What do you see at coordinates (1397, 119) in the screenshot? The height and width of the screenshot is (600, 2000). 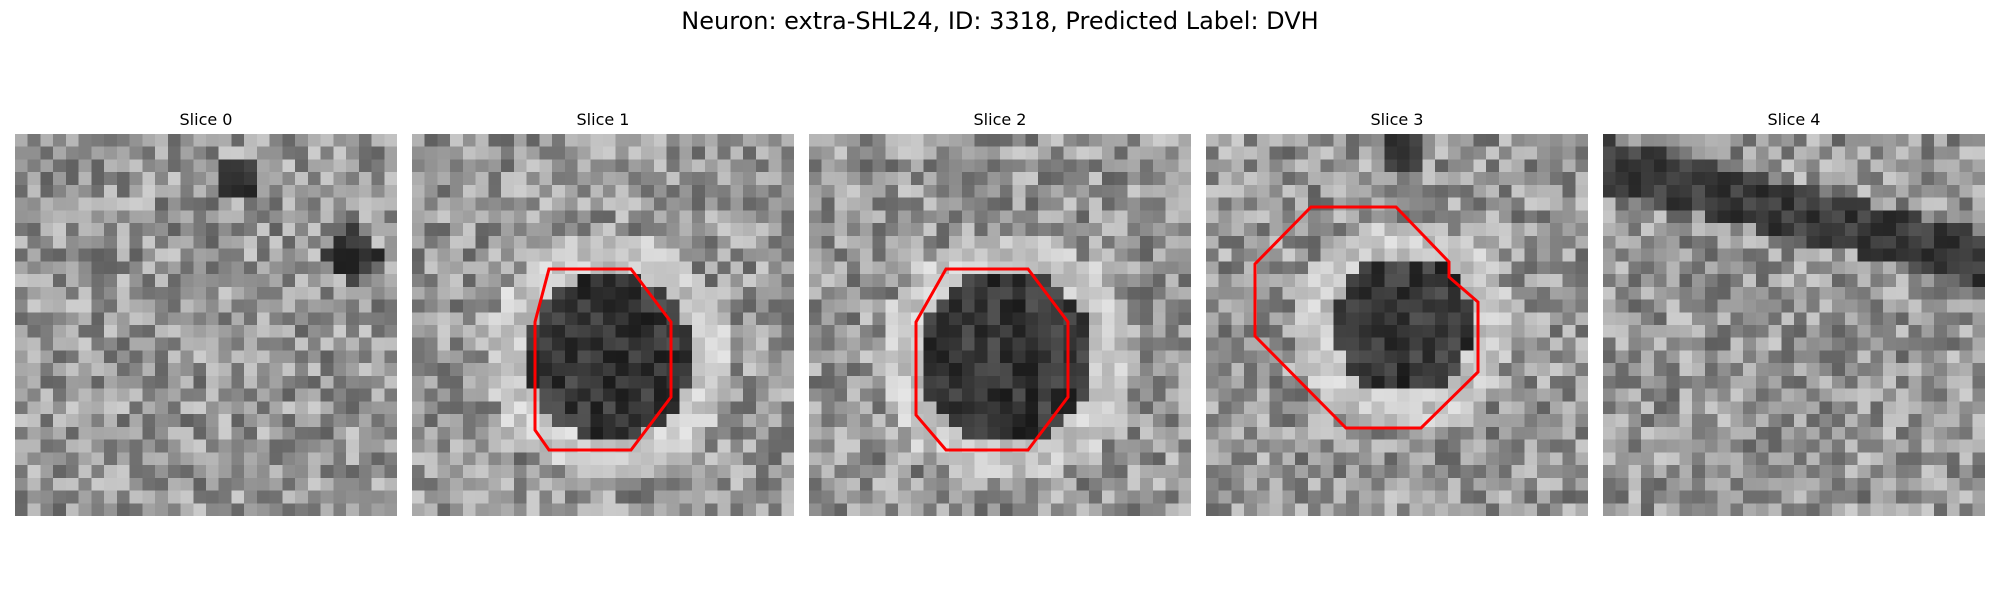 I see `slice-3-title: Slice 3` at bounding box center [1397, 119].